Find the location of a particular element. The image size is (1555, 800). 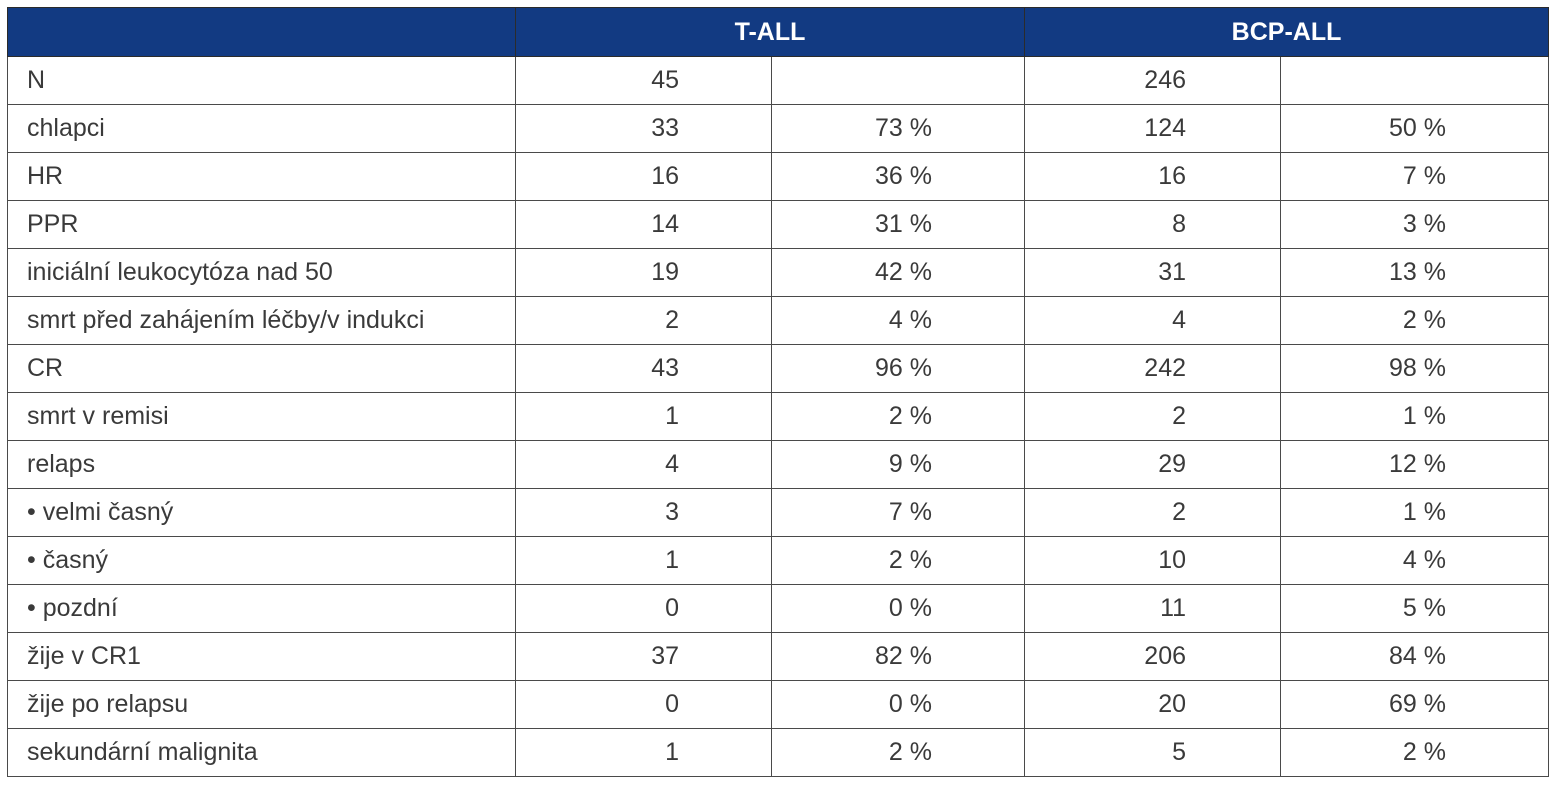

row-label: chlapci is located at coordinates (261, 128).